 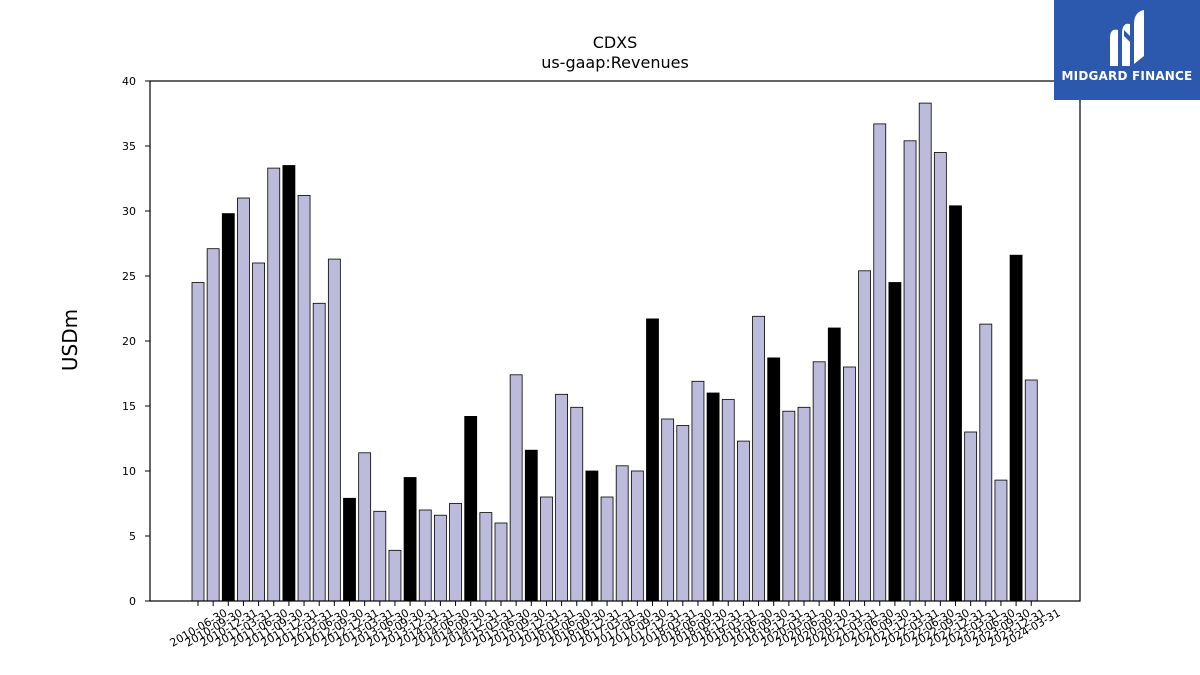 What do you see at coordinates (132, 601) in the screenshot?
I see `y-tick-label: 0` at bounding box center [132, 601].